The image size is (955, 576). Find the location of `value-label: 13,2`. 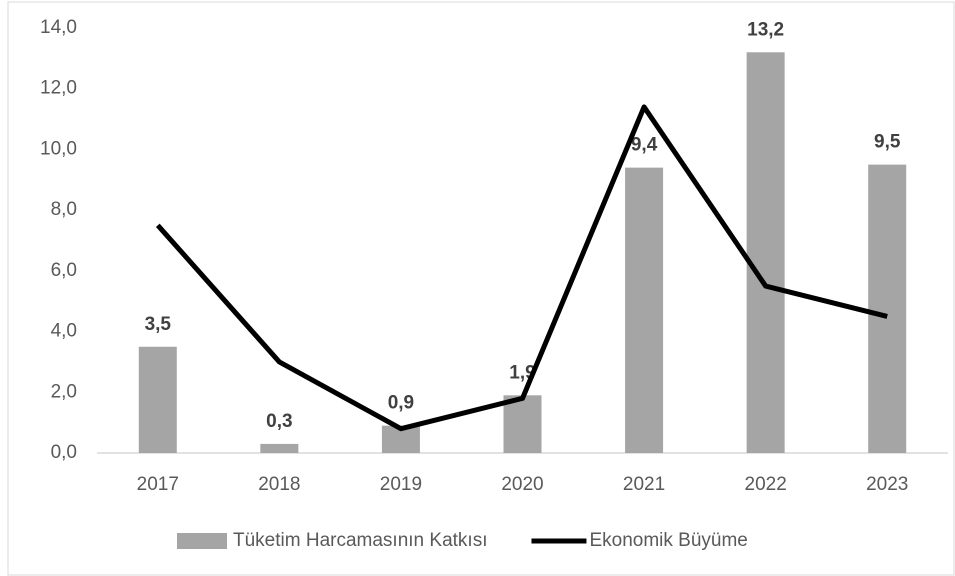

value-label: 13,2 is located at coordinates (765, 29).